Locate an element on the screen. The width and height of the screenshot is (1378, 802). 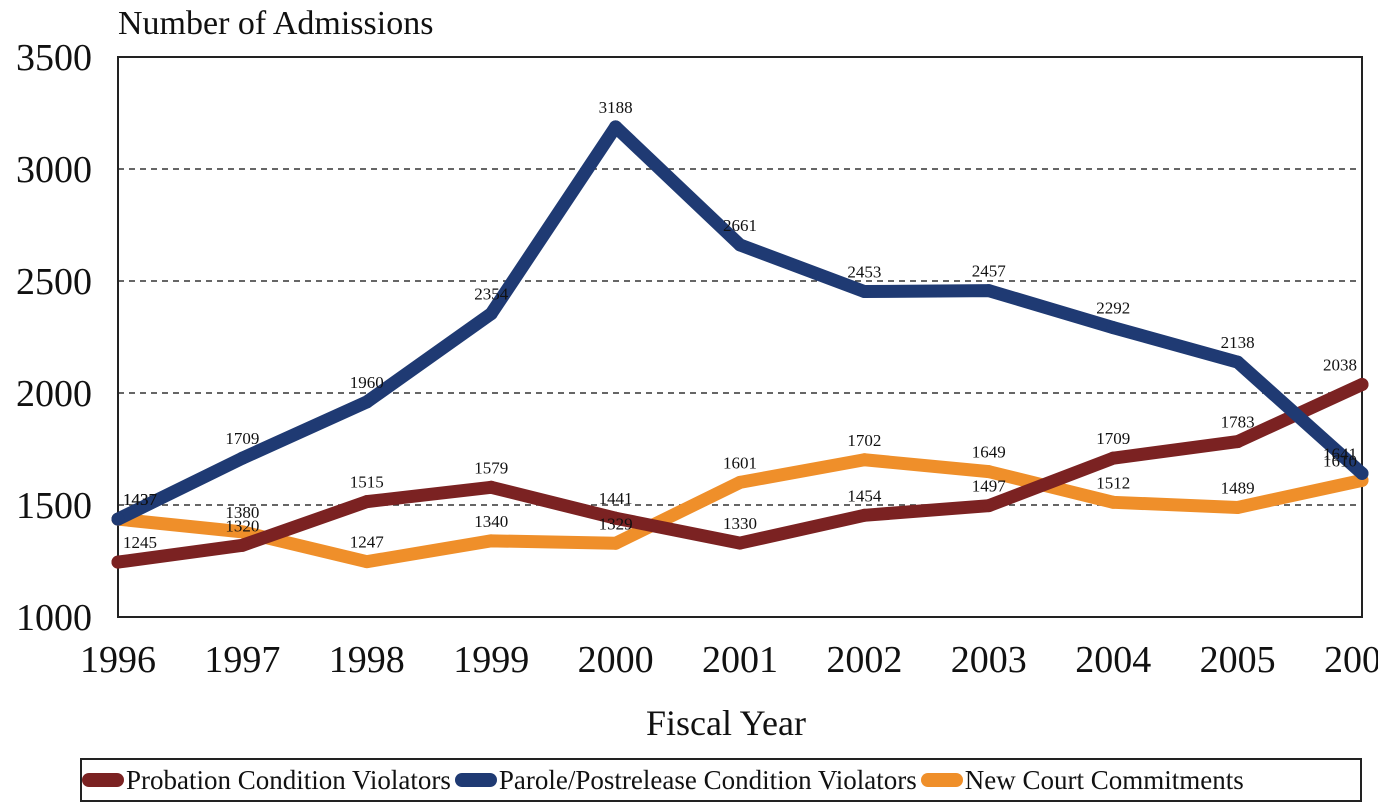
data-label: 1245 is located at coordinates (140, 542).